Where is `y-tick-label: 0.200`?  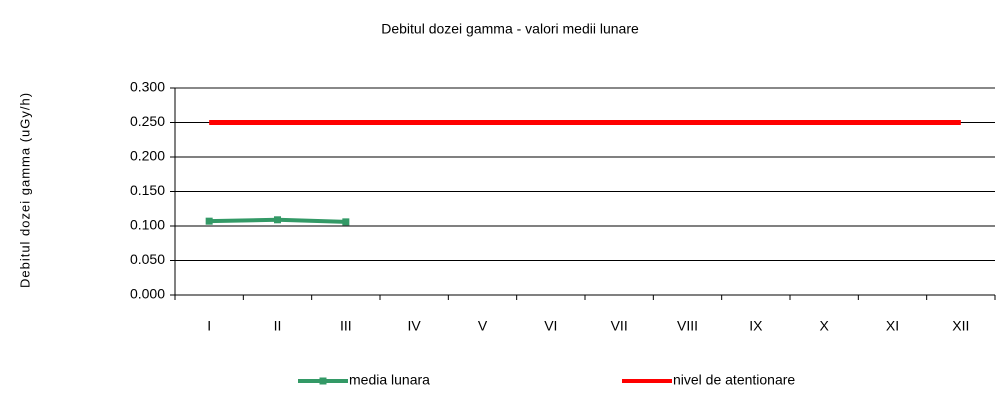
y-tick-label: 0.200 is located at coordinates (147, 156).